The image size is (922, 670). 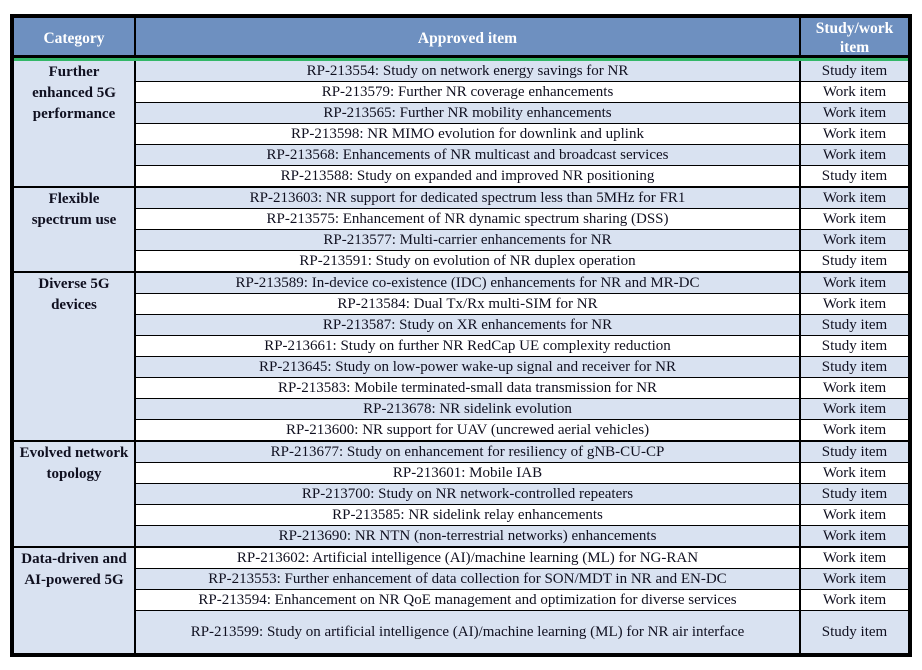 What do you see at coordinates (467, 473) in the screenshot?
I see `approved-item-cell: RP-213601: Mobile IAB` at bounding box center [467, 473].